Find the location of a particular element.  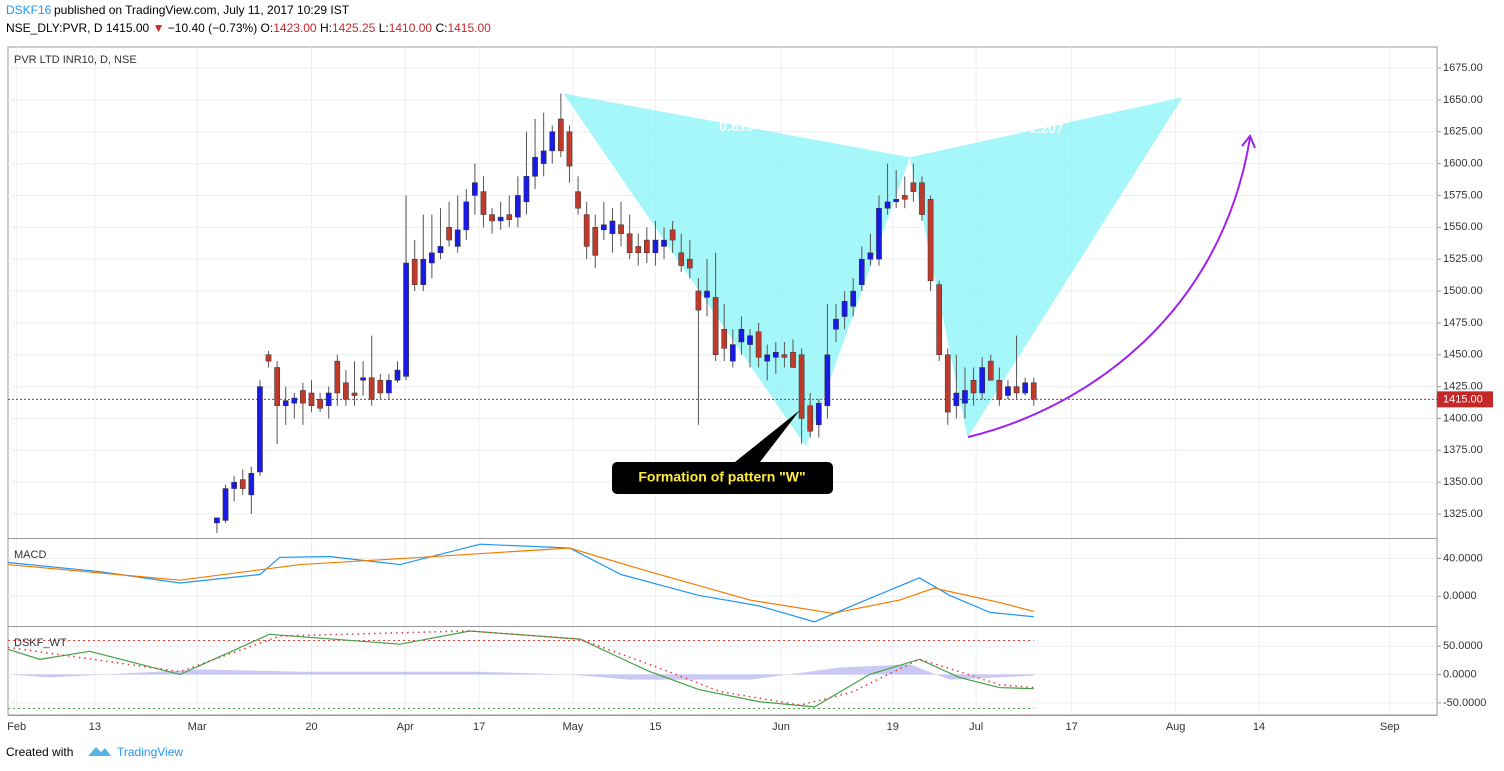

x-tick-label: 17 is located at coordinates (1071, 727).